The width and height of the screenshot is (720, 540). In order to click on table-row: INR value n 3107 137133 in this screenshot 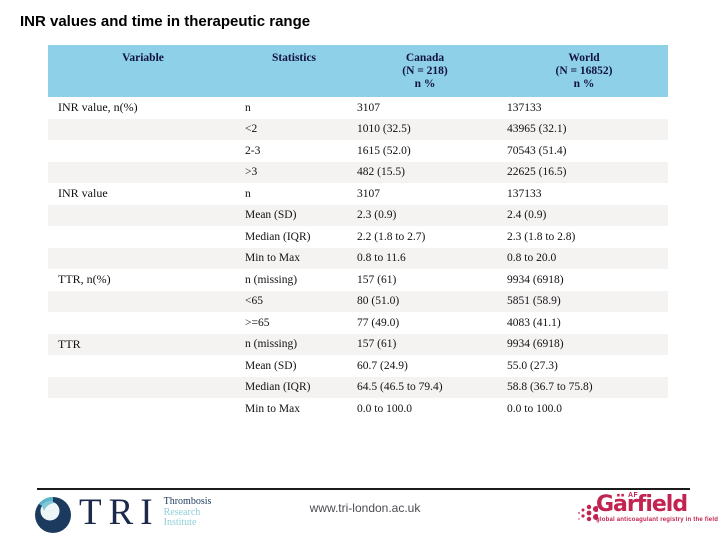, I will do `click(358, 194)`.